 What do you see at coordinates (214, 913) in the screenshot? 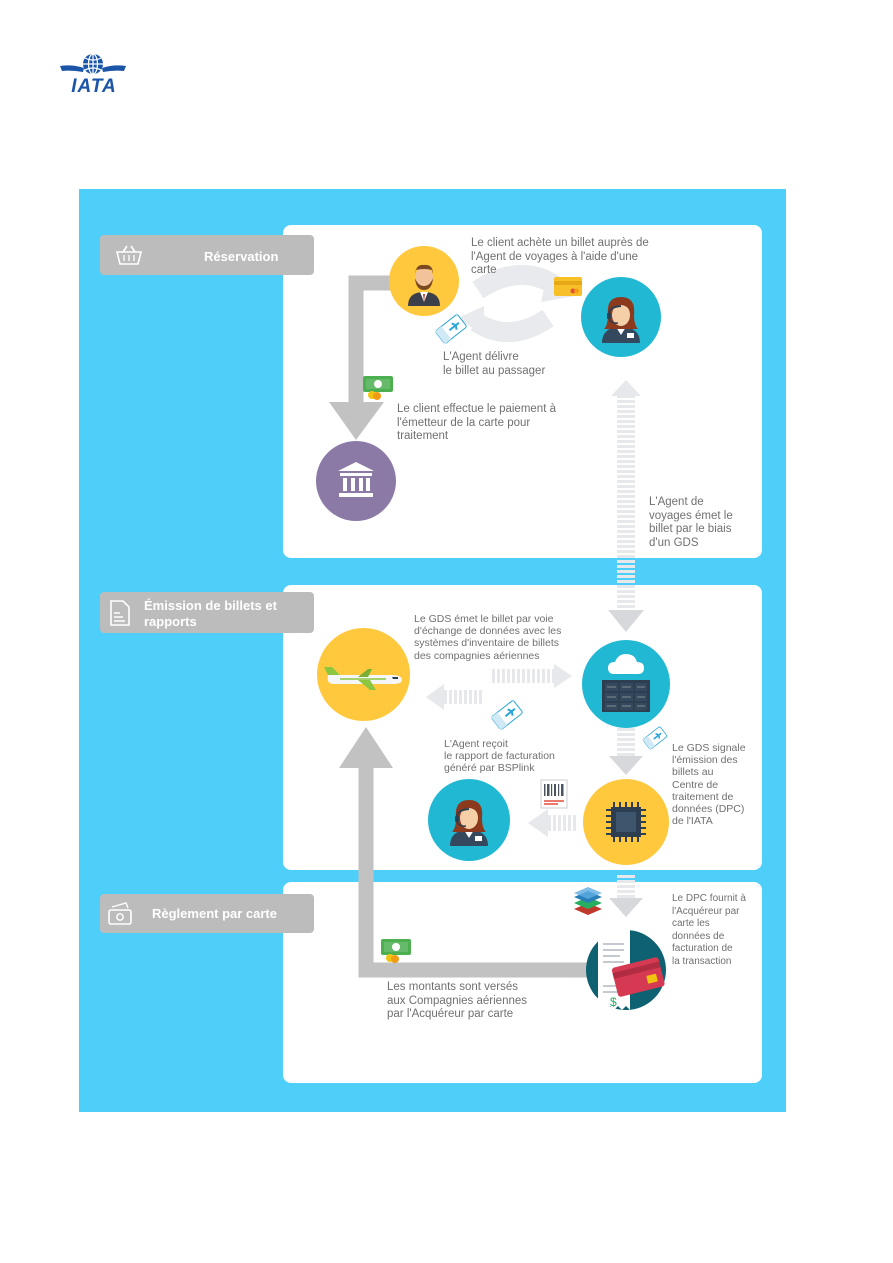
I see `section-label-text: Règlement par carte` at bounding box center [214, 913].